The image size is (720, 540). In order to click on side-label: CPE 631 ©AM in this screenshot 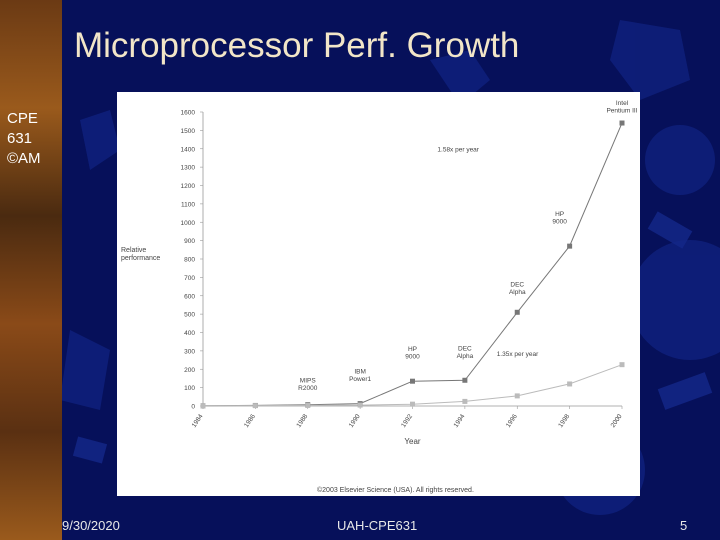, I will do `click(24, 138)`.